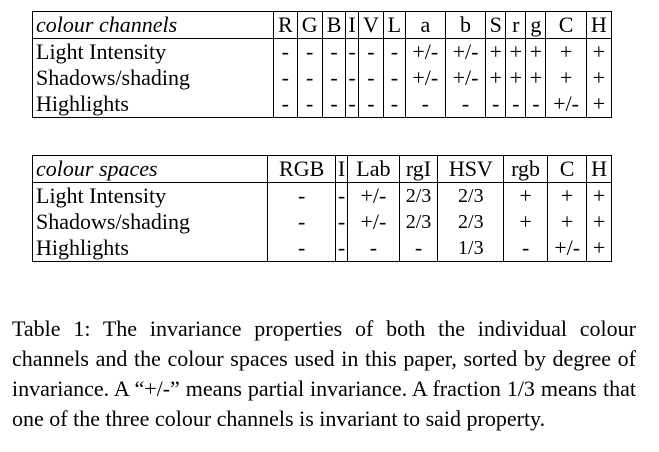 Image resolution: width=659 pixels, height=452 pixels. What do you see at coordinates (536, 25) in the screenshot?
I see `header-cell: g` at bounding box center [536, 25].